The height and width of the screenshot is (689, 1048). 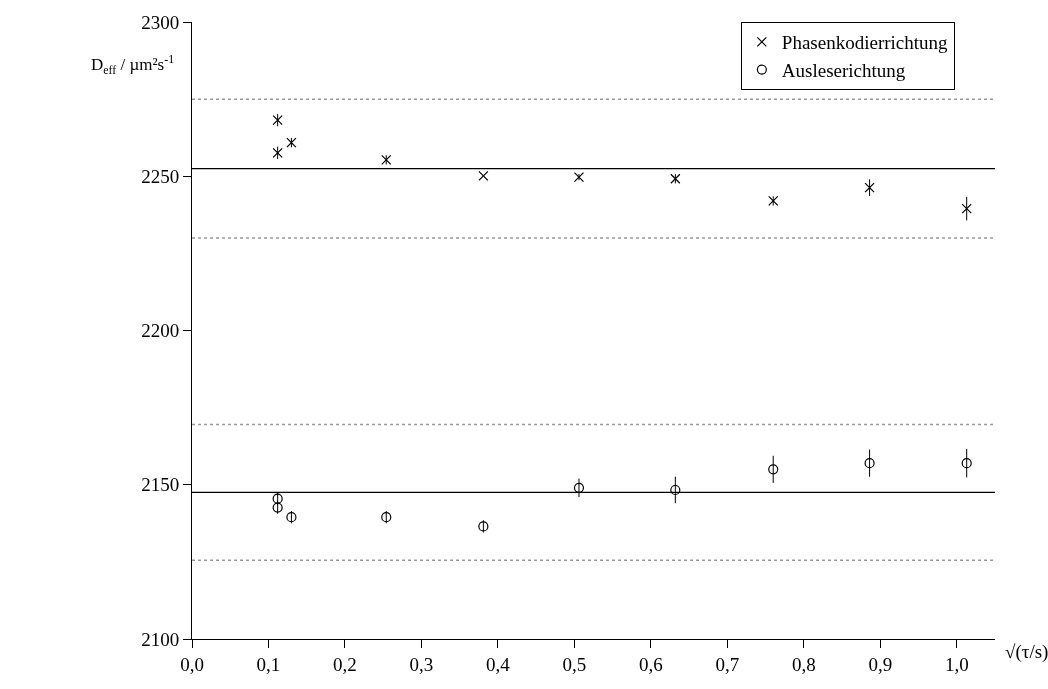 What do you see at coordinates (421, 664) in the screenshot?
I see `x-tick-label: 0,3` at bounding box center [421, 664].